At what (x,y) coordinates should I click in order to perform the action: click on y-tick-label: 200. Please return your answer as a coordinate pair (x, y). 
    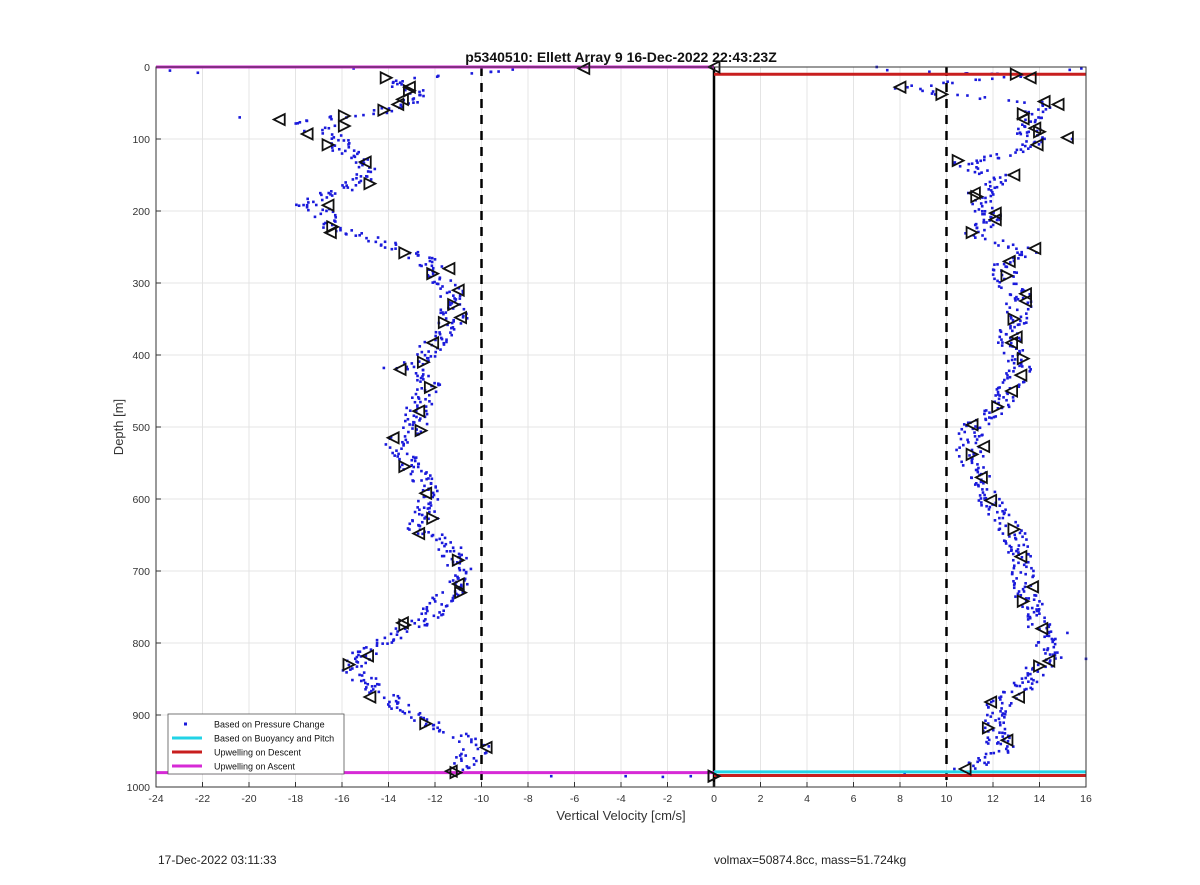
    Looking at the image, I should click on (141, 212).